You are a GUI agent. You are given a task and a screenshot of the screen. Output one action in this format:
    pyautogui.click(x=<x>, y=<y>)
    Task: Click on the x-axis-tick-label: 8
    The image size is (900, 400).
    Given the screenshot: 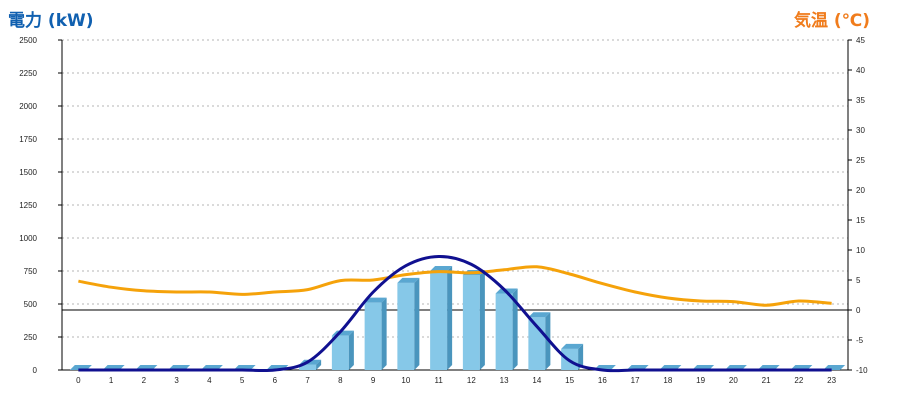 What is the action you would take?
    pyautogui.click(x=340, y=380)
    